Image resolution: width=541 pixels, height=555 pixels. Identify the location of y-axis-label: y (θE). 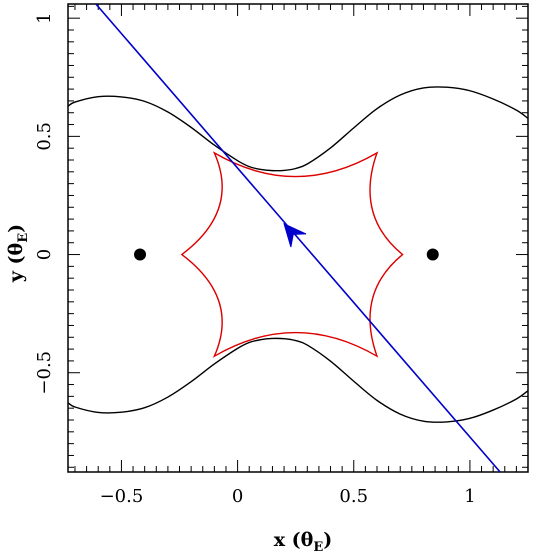
(18, 253).